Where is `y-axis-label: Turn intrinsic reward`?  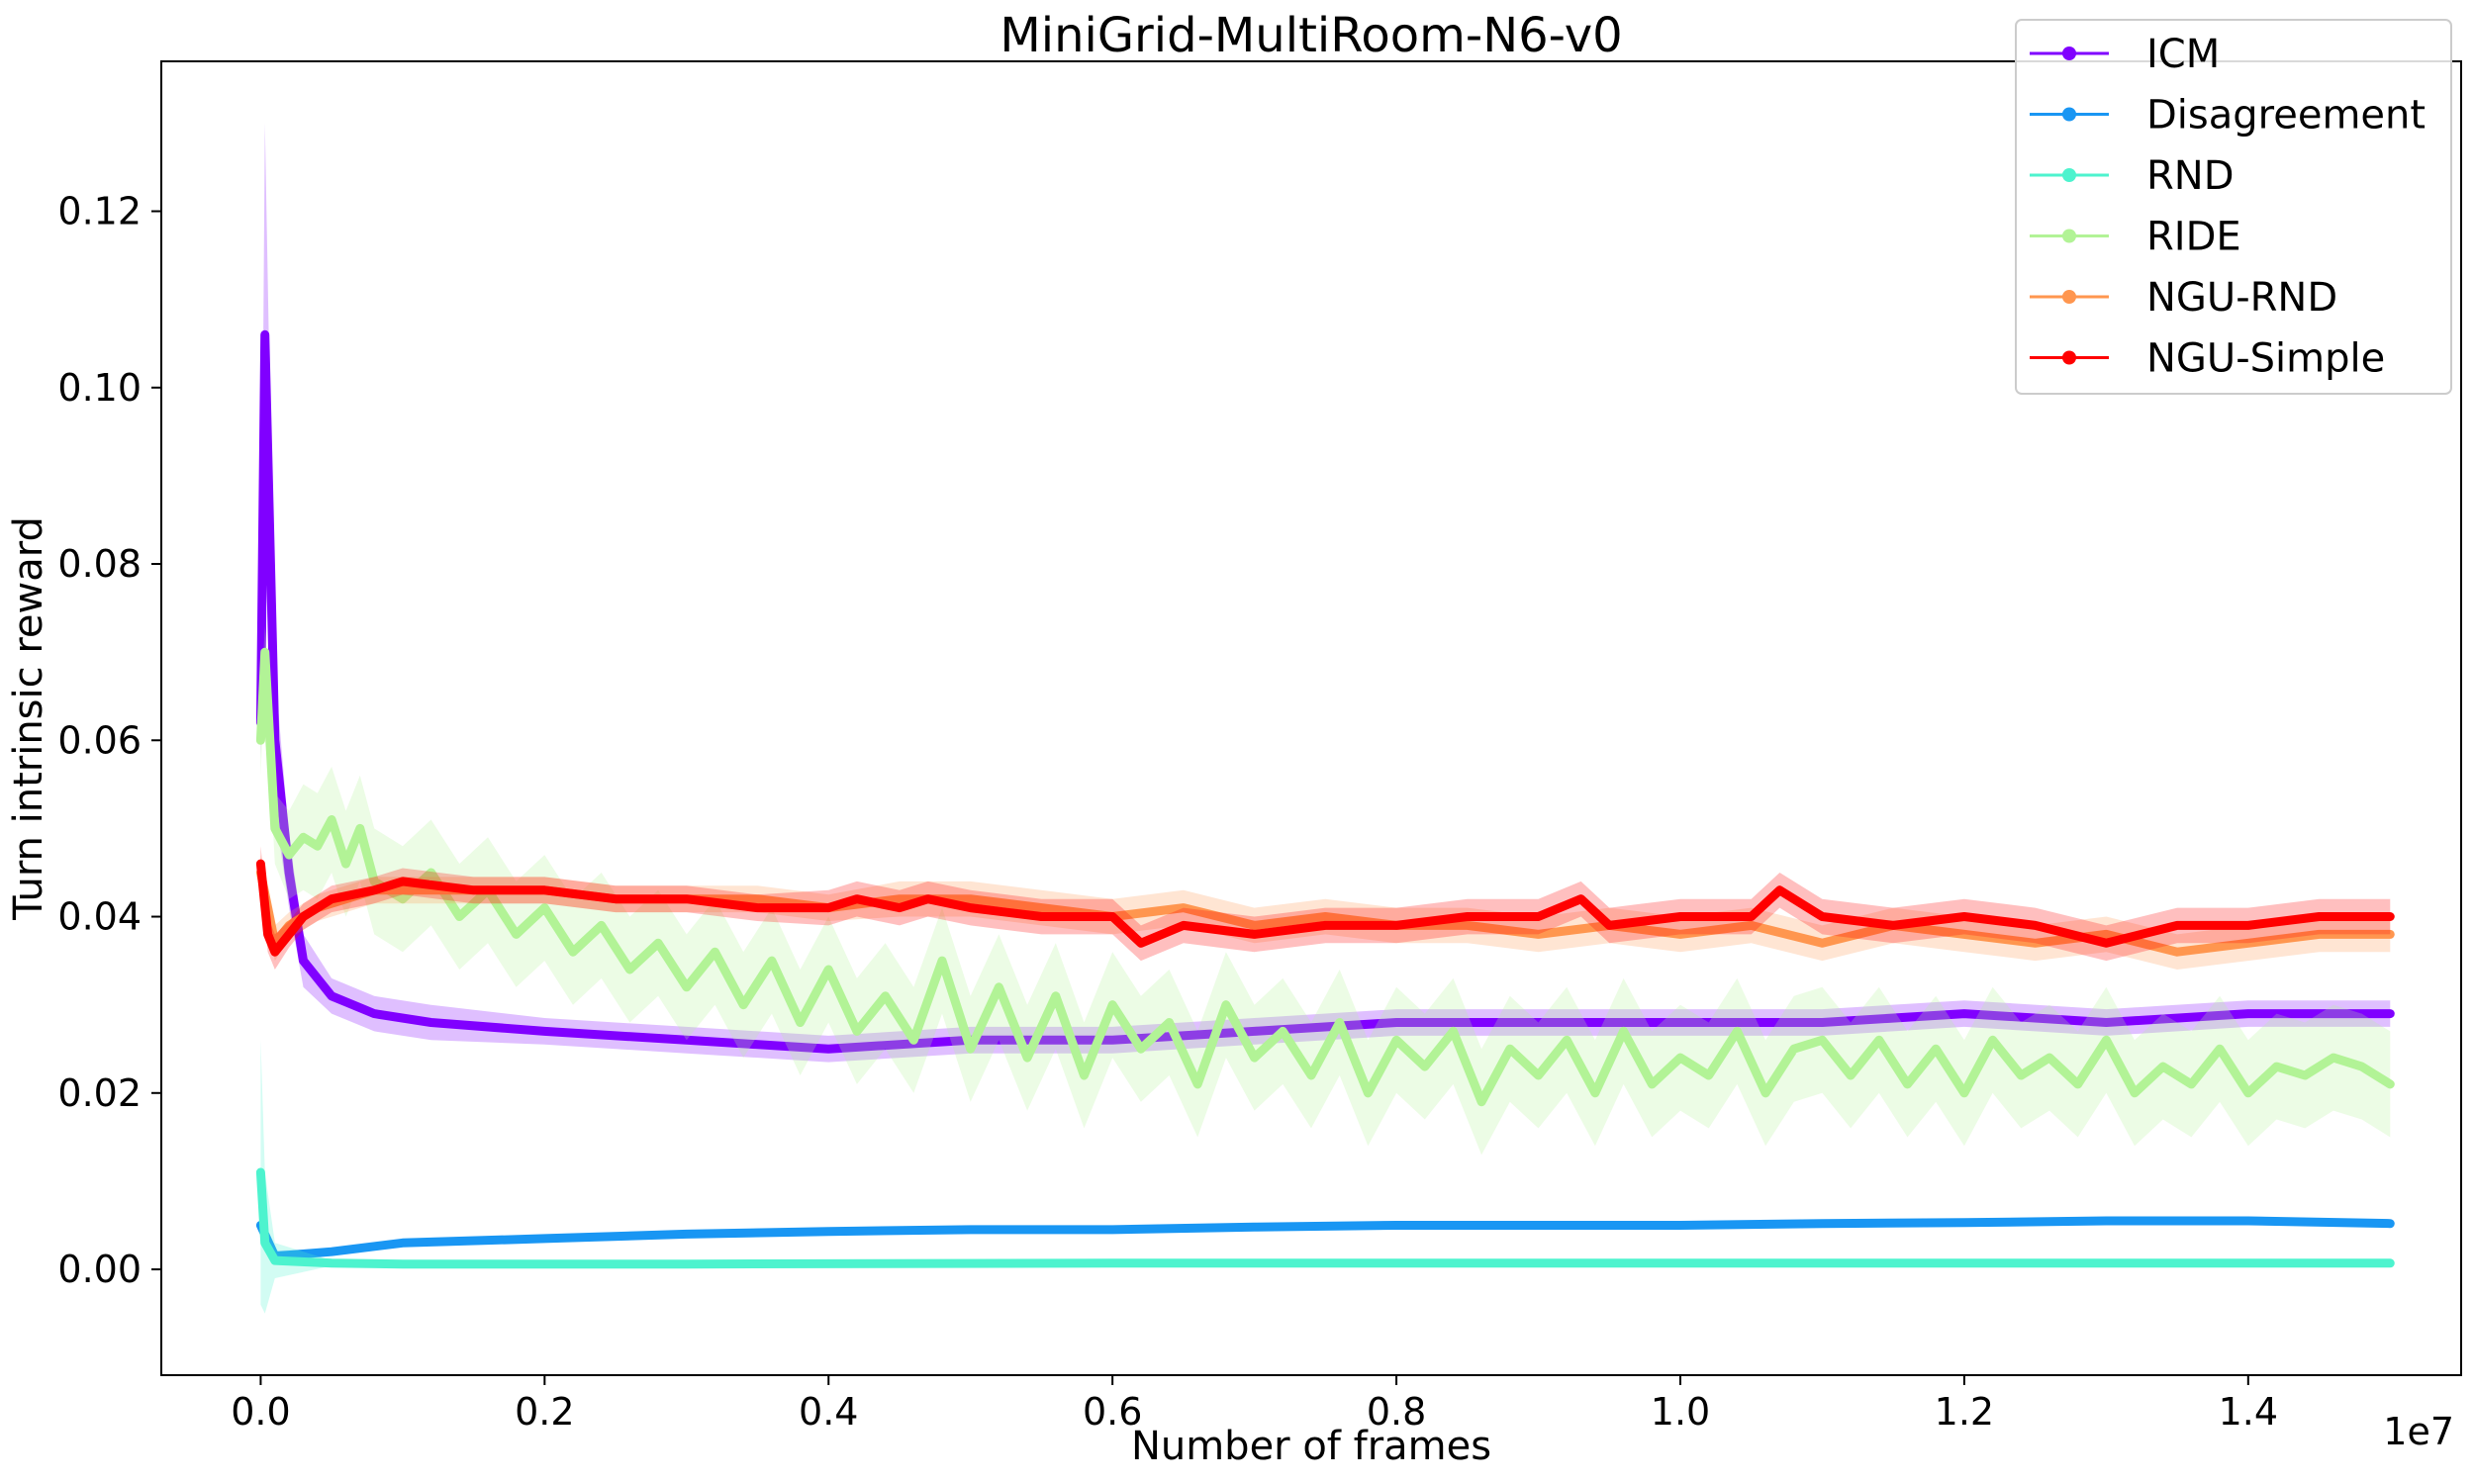
y-axis-label: Turn intrinsic reward is located at coordinates (29, 718).